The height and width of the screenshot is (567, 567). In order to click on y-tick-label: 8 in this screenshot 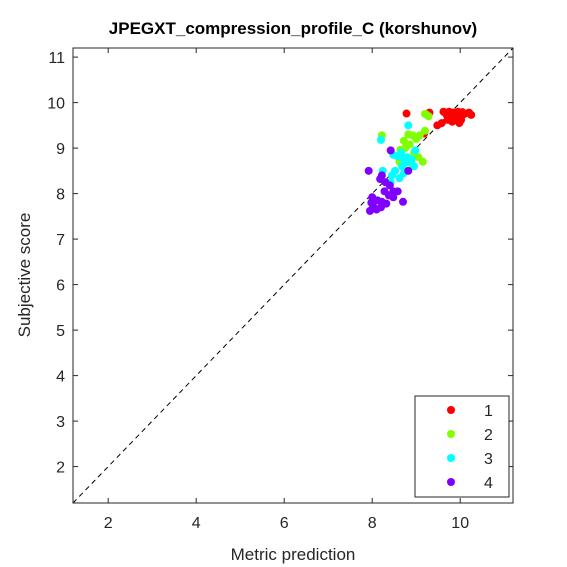, I will do `click(60, 195)`.